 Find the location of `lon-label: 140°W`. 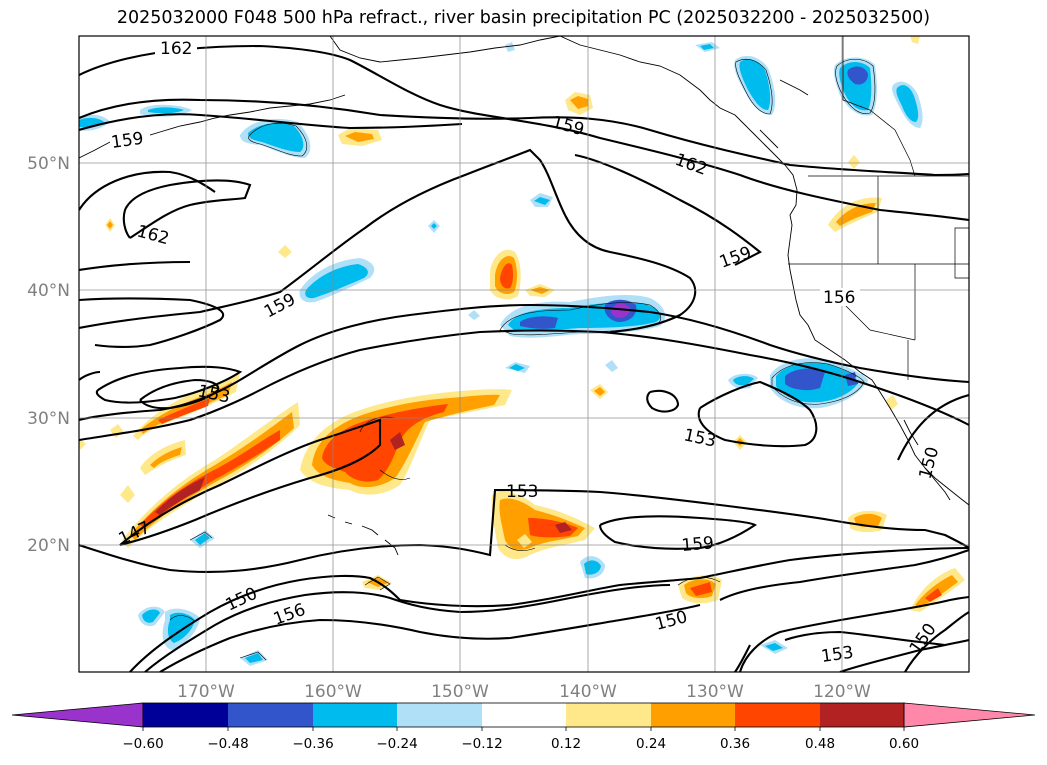

lon-label: 140°W is located at coordinates (588, 692).